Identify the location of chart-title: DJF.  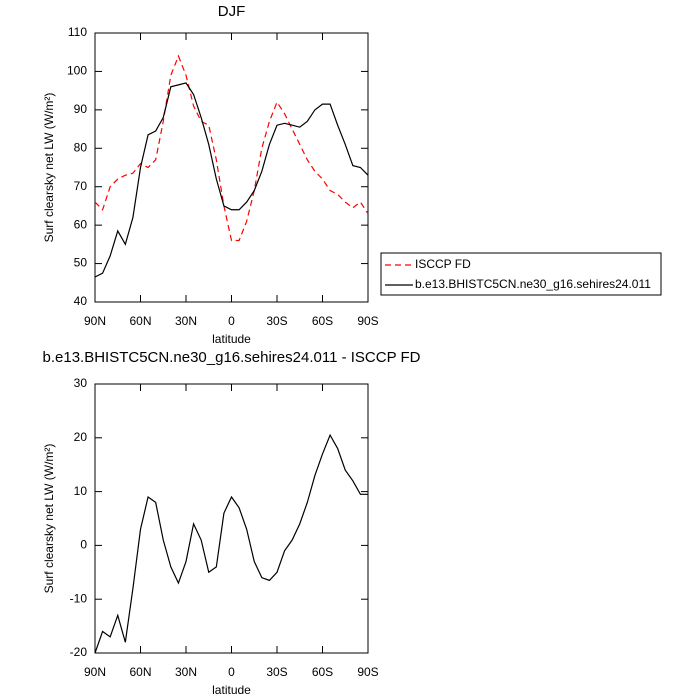
(232, 11).